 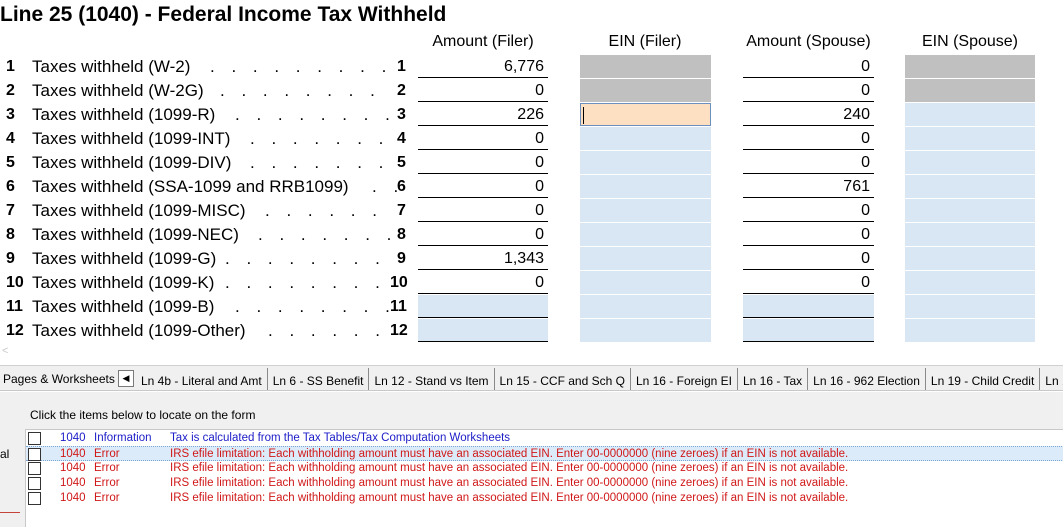 I want to click on line-number: 12, so click(x=399, y=330).